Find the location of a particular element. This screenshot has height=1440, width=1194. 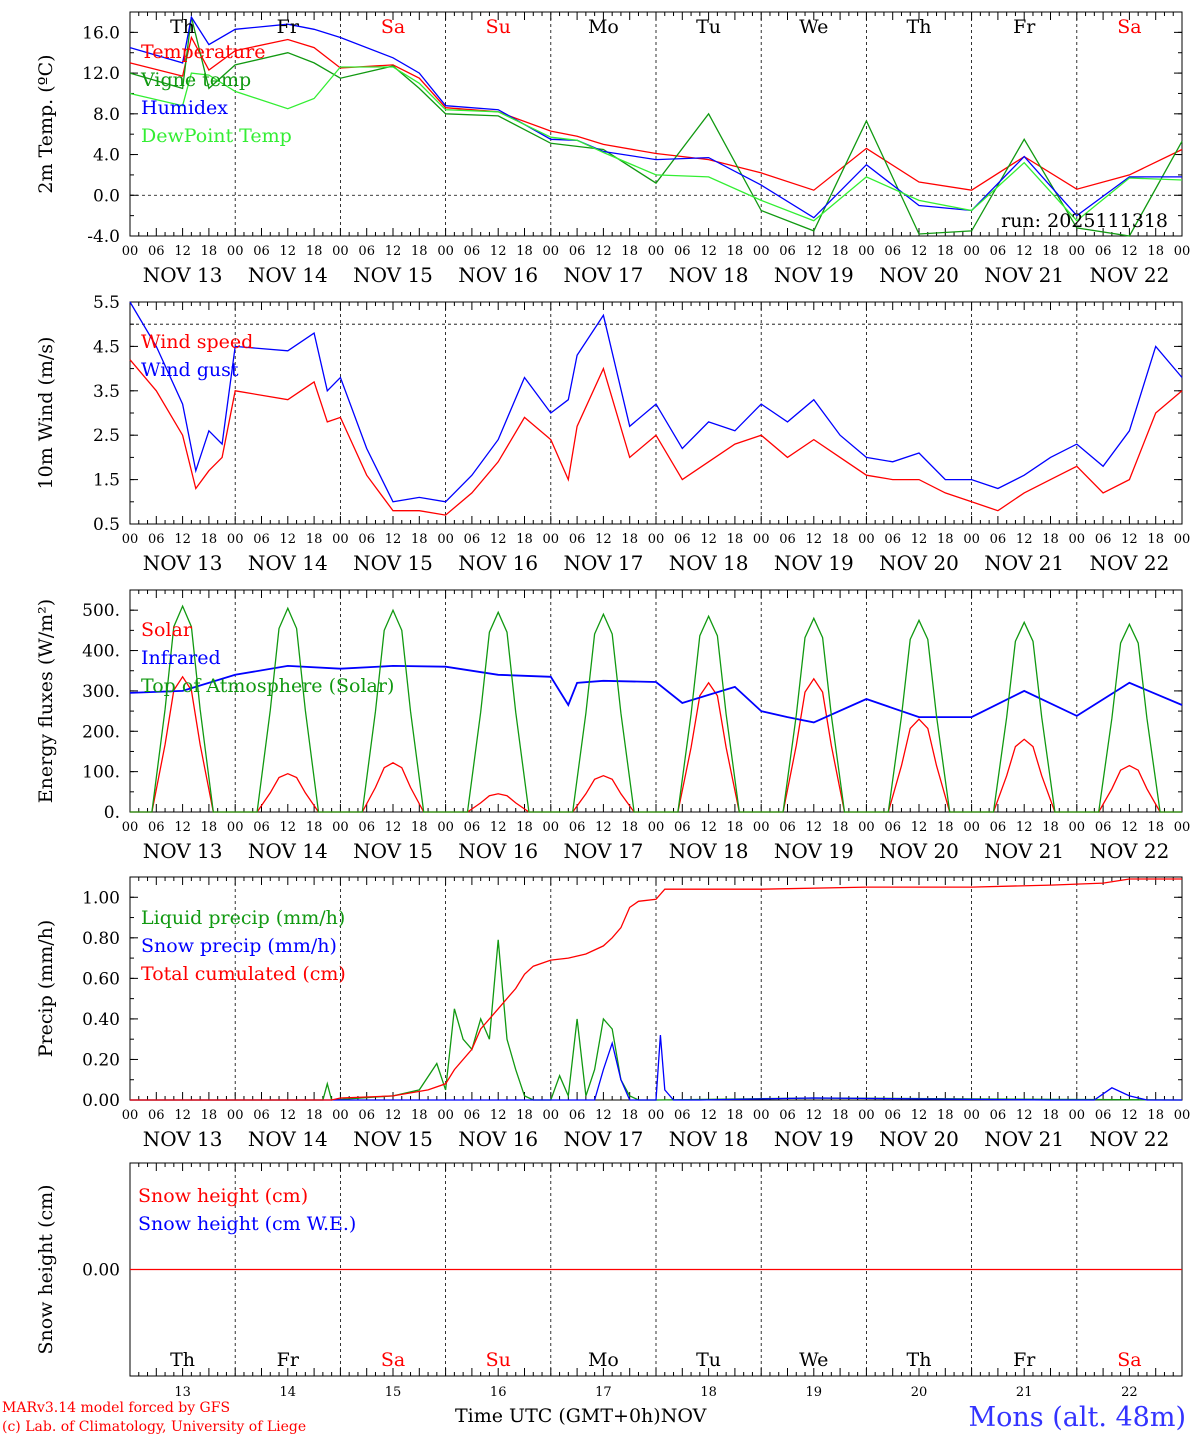

weekday-label: We is located at coordinates (813, 1360).